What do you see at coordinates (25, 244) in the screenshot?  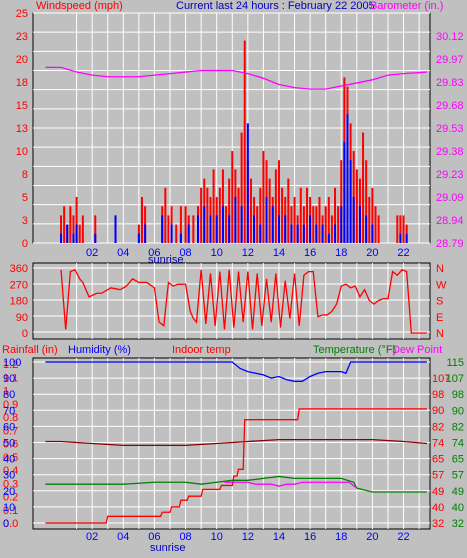 I see `windspeed-tick-label: 0` at bounding box center [25, 244].